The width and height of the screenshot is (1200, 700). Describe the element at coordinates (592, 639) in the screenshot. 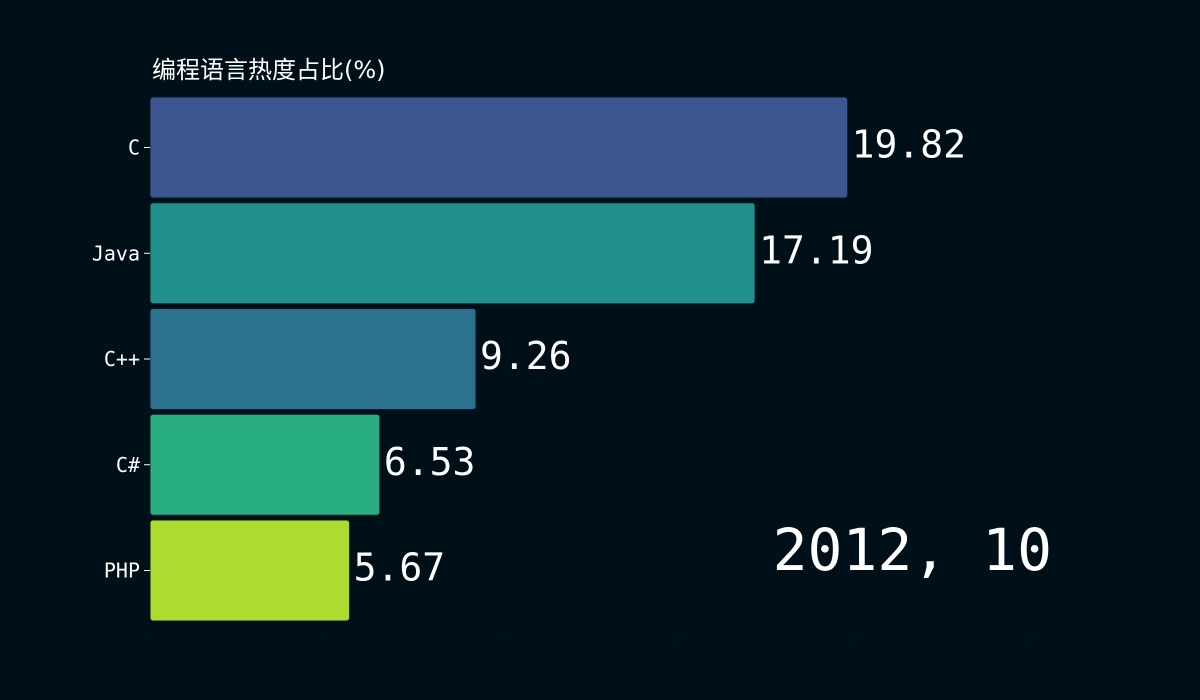

I see `x-axis: 0 5 10 15 20 25` at that location.